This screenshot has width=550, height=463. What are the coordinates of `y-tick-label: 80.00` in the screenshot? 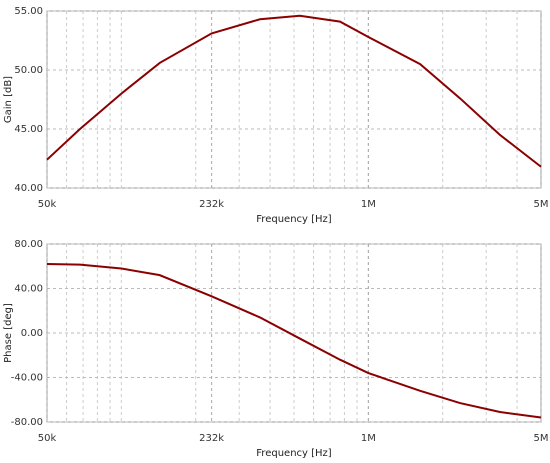 It's located at (28, 244).